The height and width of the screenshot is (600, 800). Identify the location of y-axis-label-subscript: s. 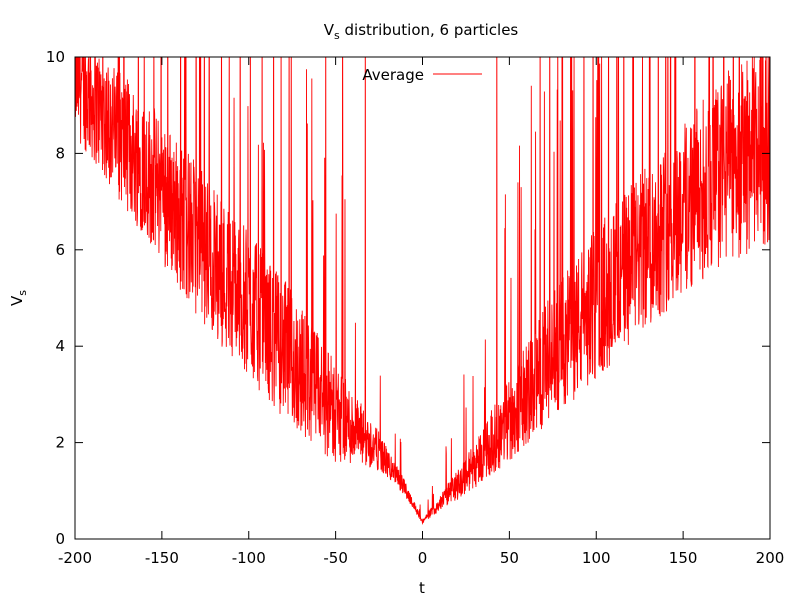
(22, 293).